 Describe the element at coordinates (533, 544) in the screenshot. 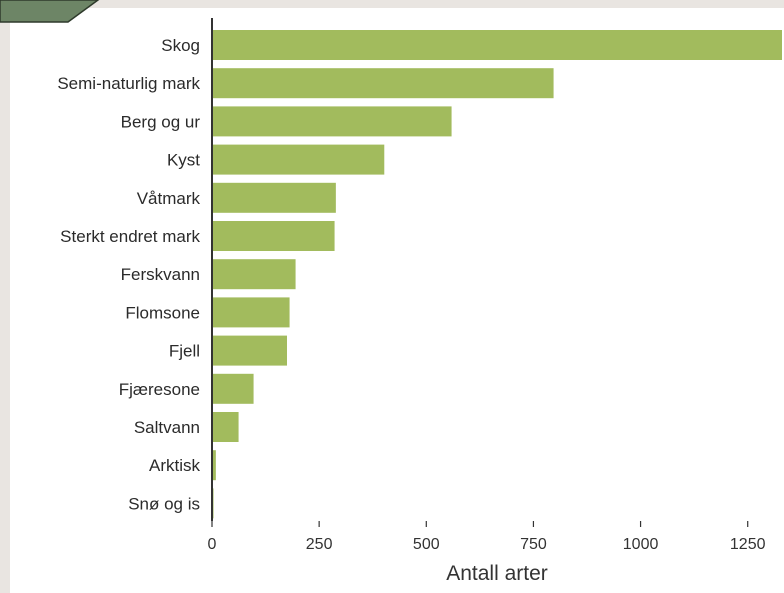

I see `x-tick-label-3: 750` at that location.